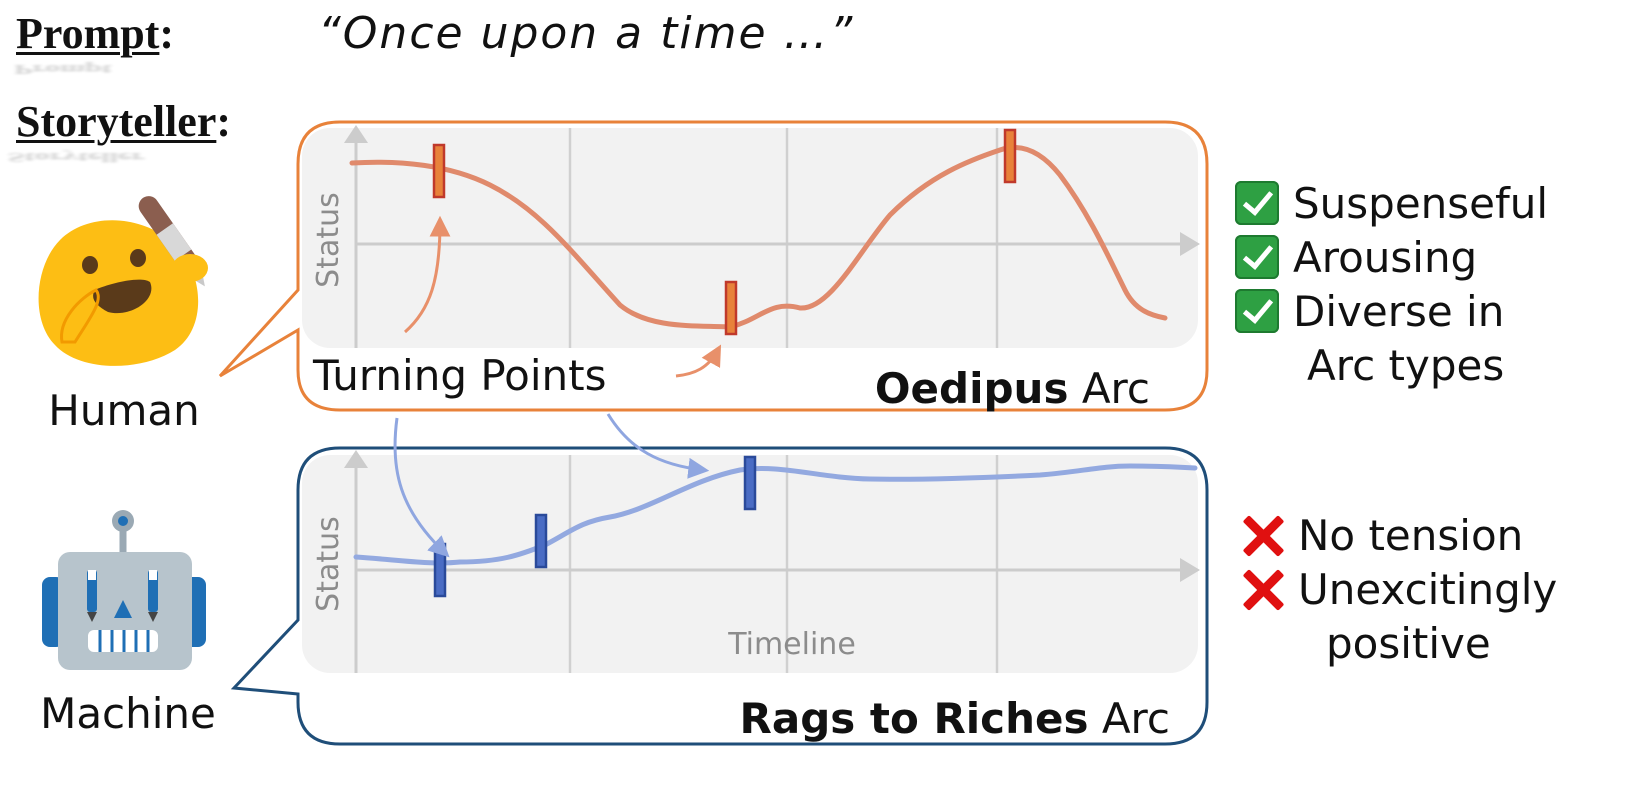 The width and height of the screenshot is (1627, 791). What do you see at coordinates (223, 121) in the screenshot?
I see `storyteller-colon: :` at bounding box center [223, 121].